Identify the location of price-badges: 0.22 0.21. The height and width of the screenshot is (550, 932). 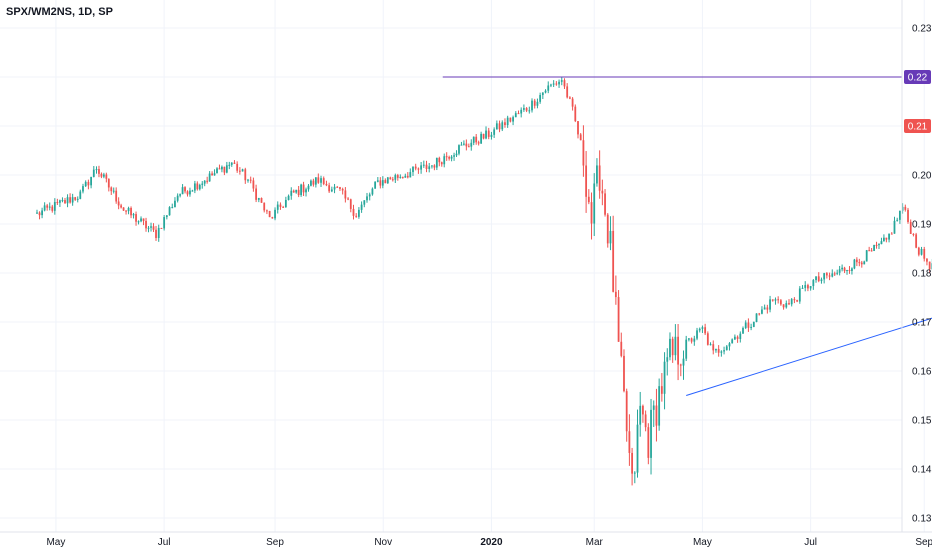
(917, 101).